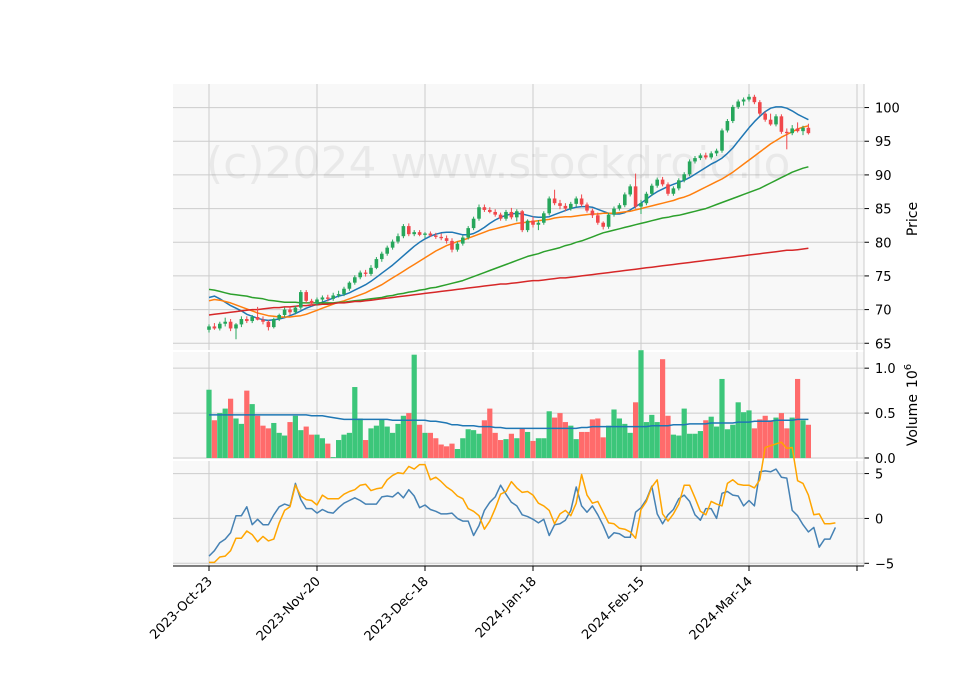 Image resolution: width=960 pixels, height=690 pixels. Describe the element at coordinates (887, 109) in the screenshot. I see `price-y-tick-label: 100` at that location.